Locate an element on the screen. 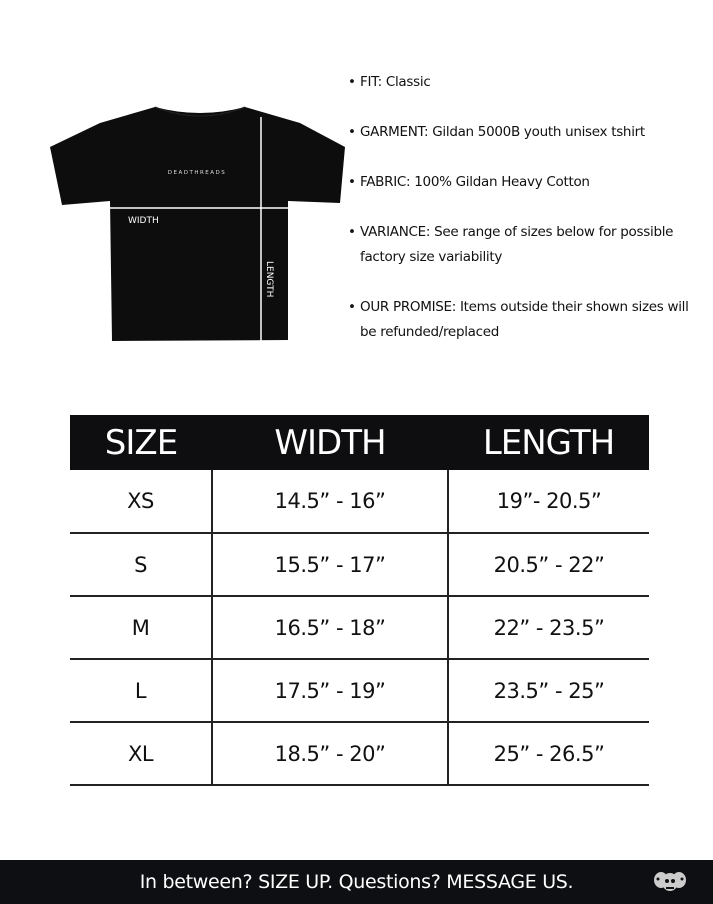 Image resolution: width=713 pixels, height=904 pixels. spec-text: FABRIC: 100% Gildan Heavy Cotton is located at coordinates (475, 182).